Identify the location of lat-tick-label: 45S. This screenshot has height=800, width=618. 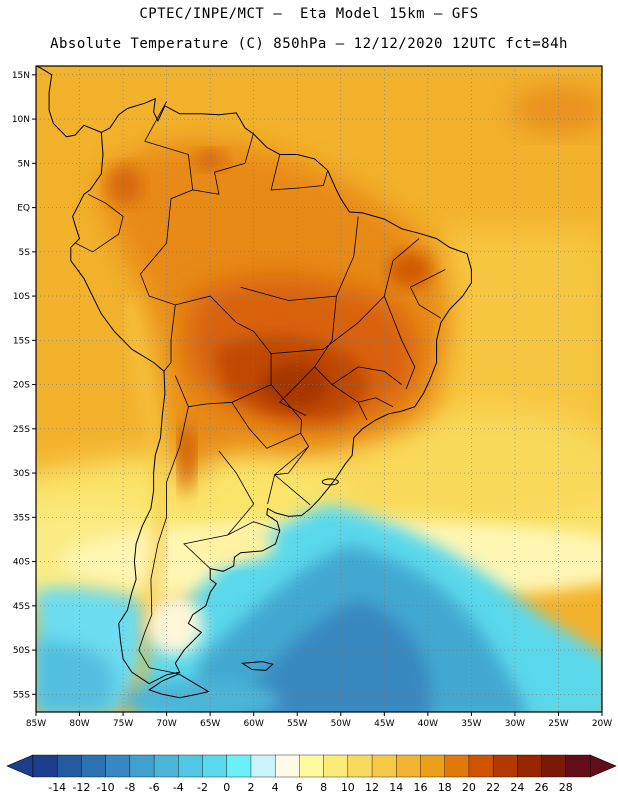
(21, 607).